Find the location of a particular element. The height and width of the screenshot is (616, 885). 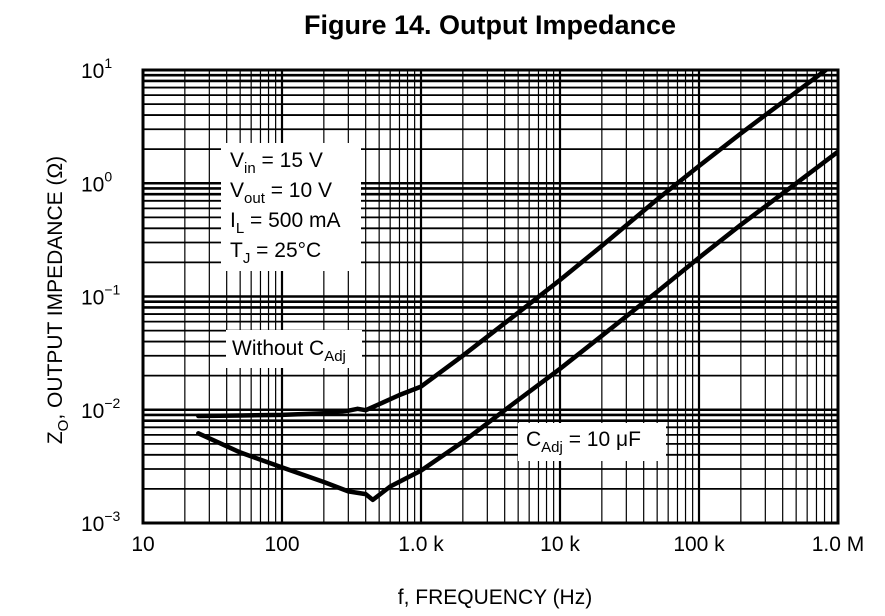

y-tick-label: 10⁻¹ is located at coordinates (101, 296).